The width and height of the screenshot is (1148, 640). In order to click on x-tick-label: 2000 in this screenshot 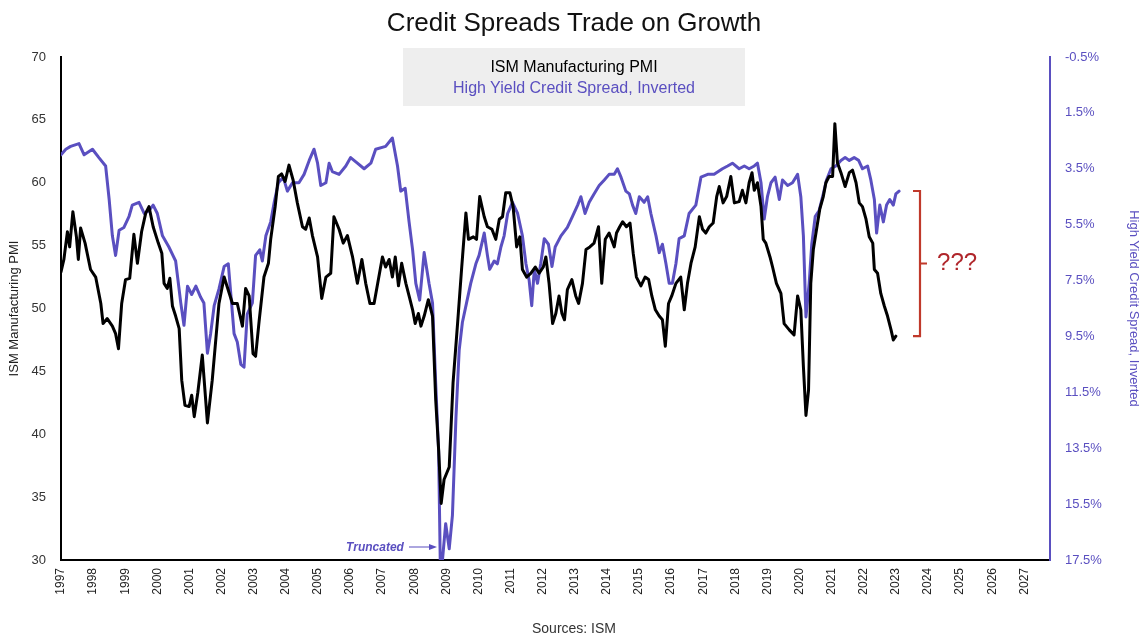, I will do `click(156, 581)`.